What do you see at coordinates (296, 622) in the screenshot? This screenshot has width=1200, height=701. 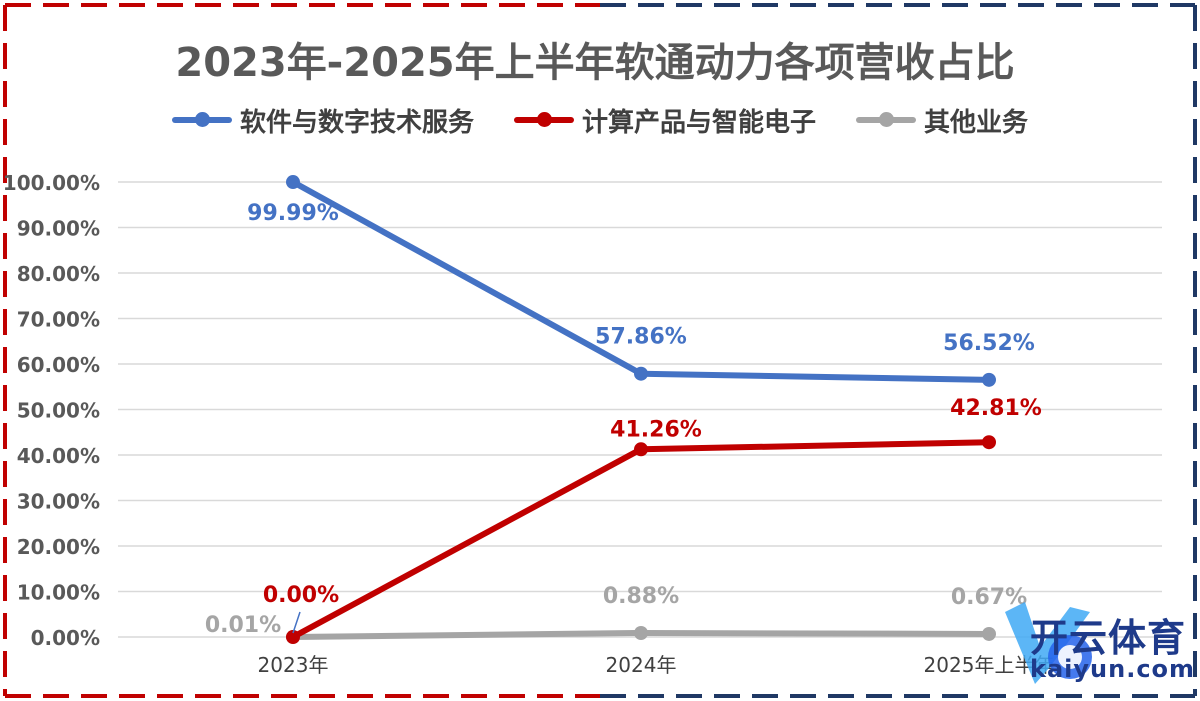 I see `label-leader-line` at bounding box center [296, 622].